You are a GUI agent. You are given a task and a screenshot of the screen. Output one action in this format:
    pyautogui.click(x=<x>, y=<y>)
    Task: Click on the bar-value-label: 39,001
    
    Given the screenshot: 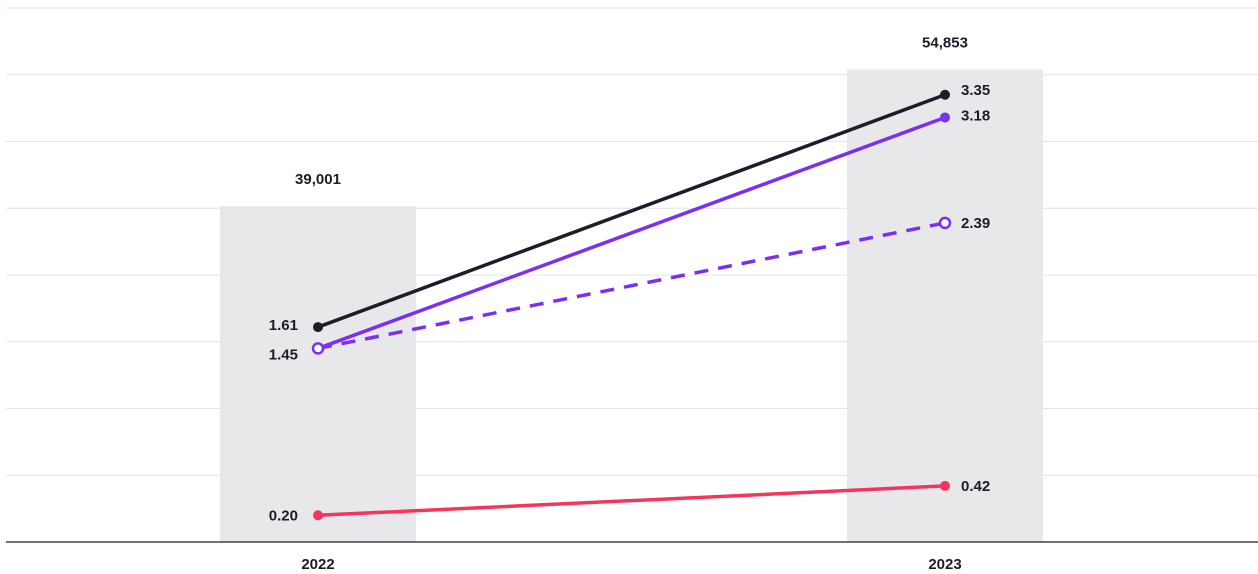 What is the action you would take?
    pyautogui.click(x=318, y=179)
    